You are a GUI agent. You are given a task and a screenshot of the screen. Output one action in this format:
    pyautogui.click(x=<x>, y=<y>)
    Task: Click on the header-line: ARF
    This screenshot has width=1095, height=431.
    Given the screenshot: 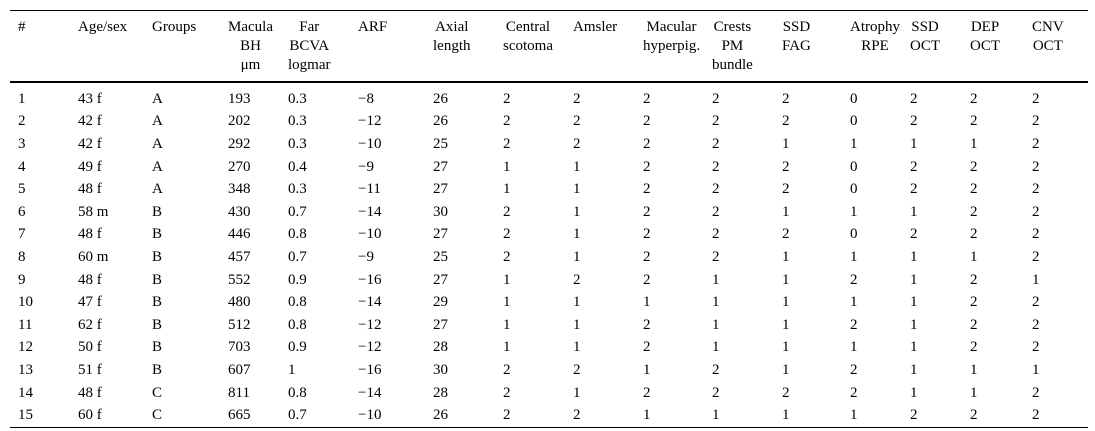 What is the action you would take?
    pyautogui.click(x=373, y=27)
    